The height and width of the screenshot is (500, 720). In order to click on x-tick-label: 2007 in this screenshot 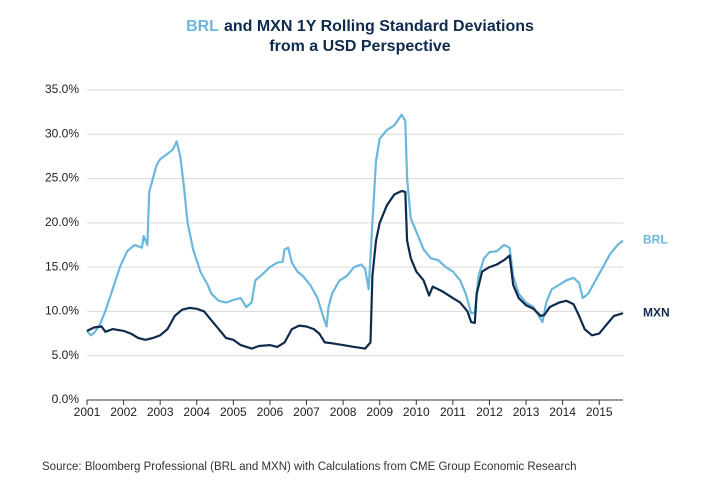, I will do `click(306, 412)`.